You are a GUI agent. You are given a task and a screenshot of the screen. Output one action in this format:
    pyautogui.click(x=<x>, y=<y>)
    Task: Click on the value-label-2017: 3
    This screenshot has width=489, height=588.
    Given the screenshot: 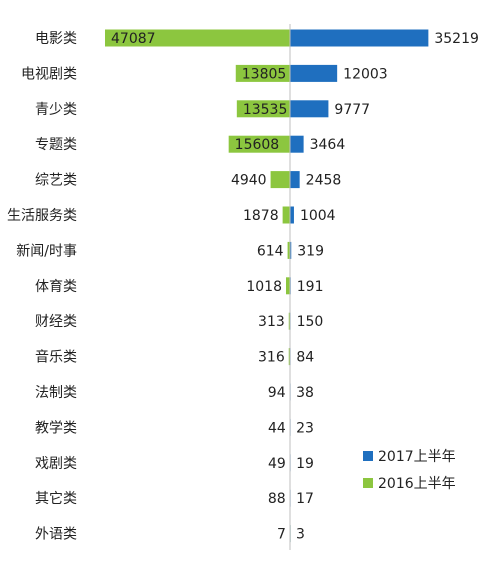 What is the action you would take?
    pyautogui.click(x=300, y=535)
    